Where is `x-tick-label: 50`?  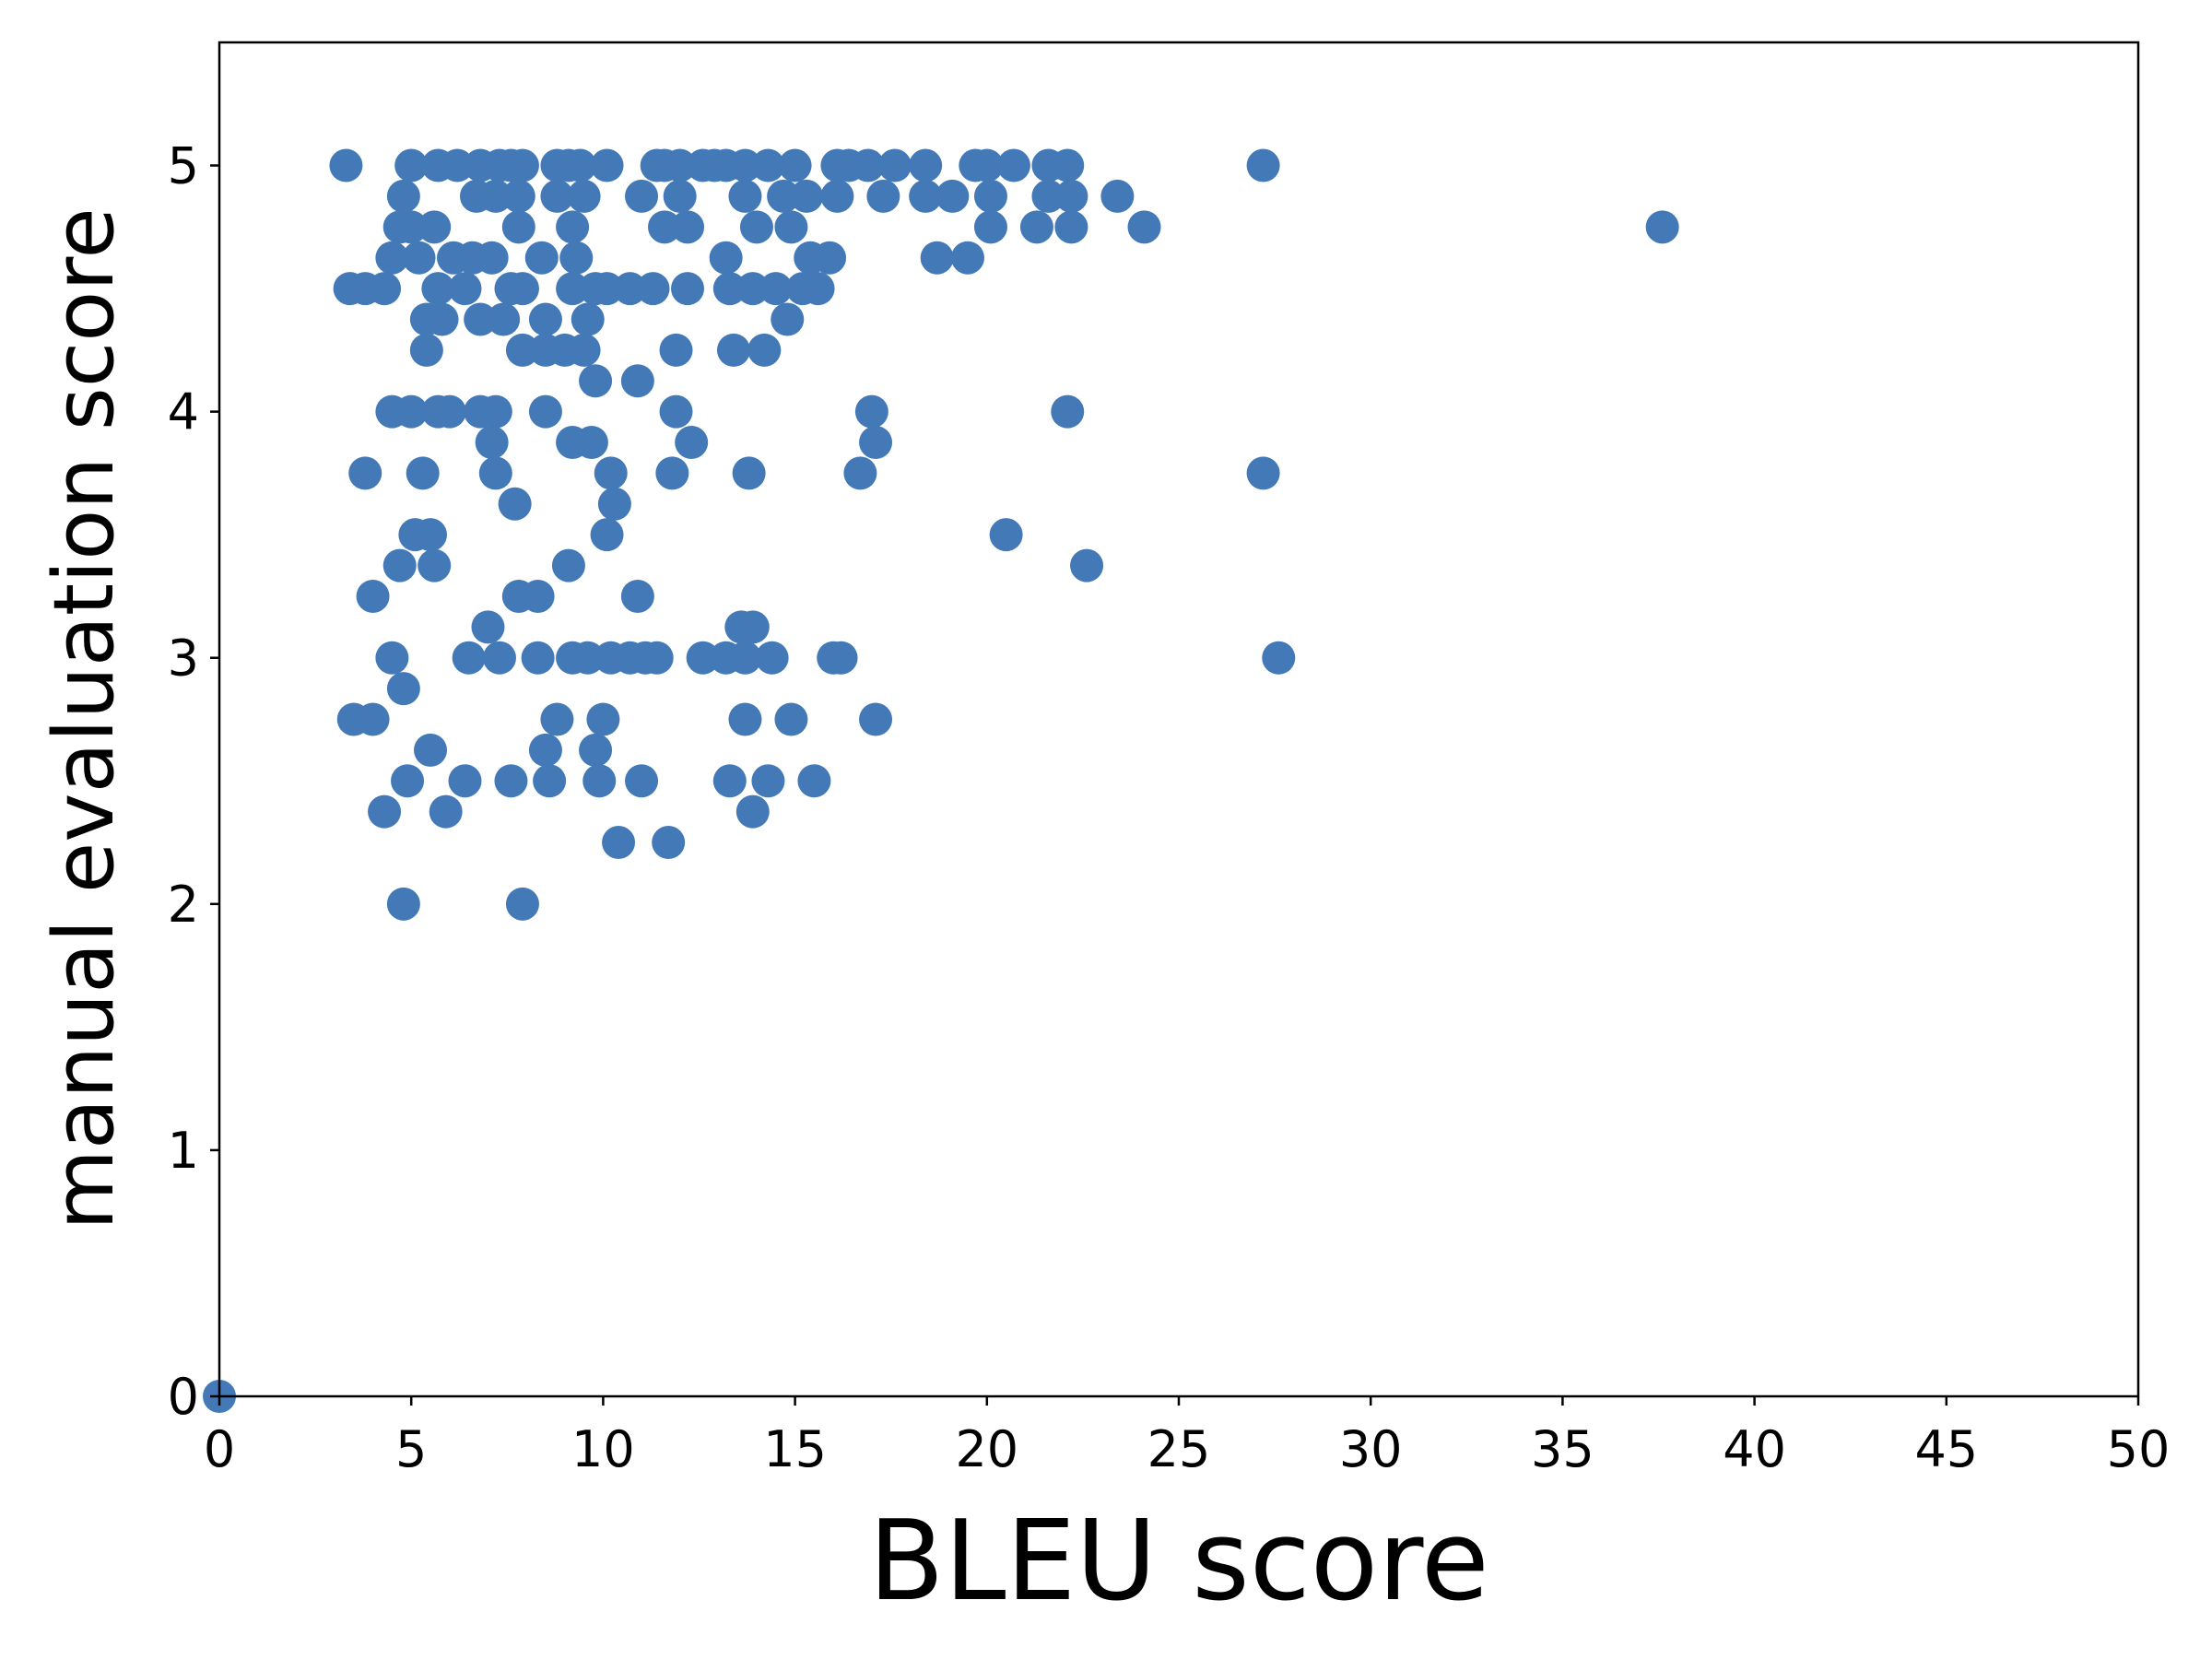
x-tick-label: 50 is located at coordinates (2139, 1449).